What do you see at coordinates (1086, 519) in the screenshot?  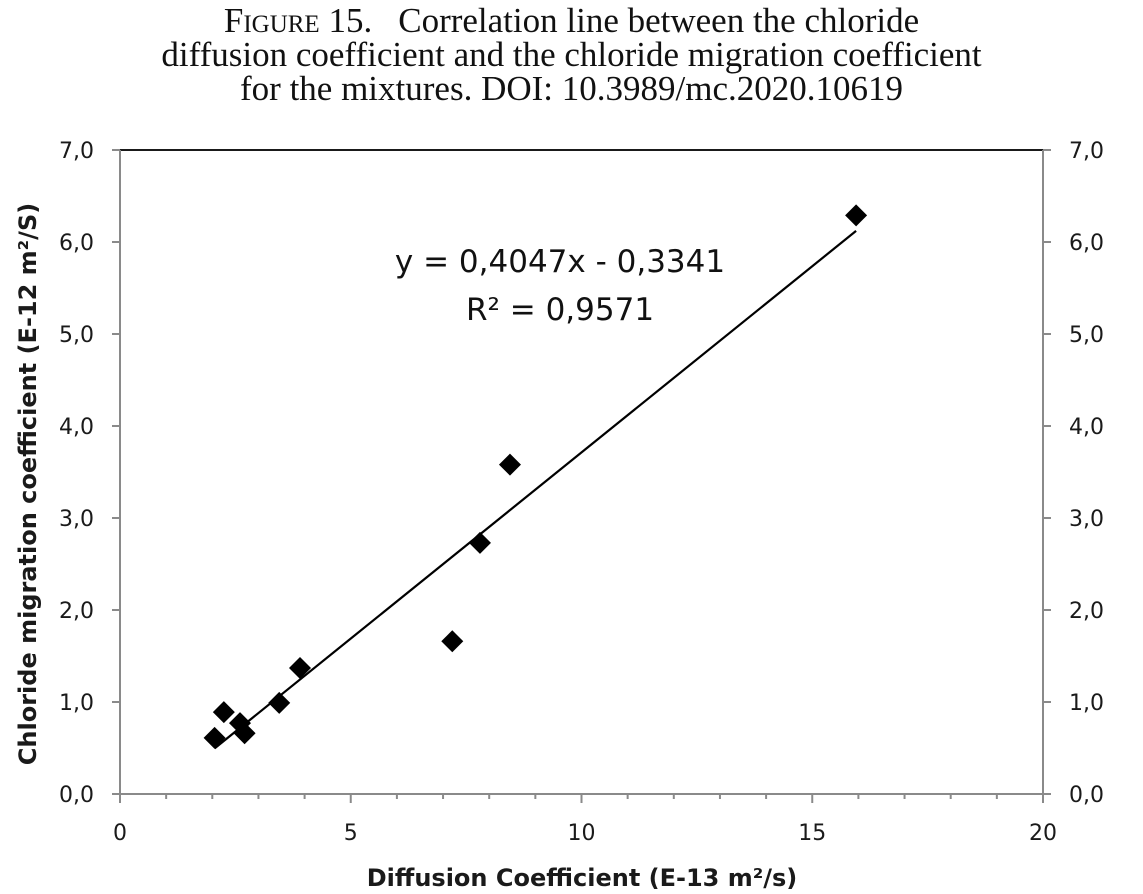 I see `y2-tick-label: 3,0` at bounding box center [1086, 519].